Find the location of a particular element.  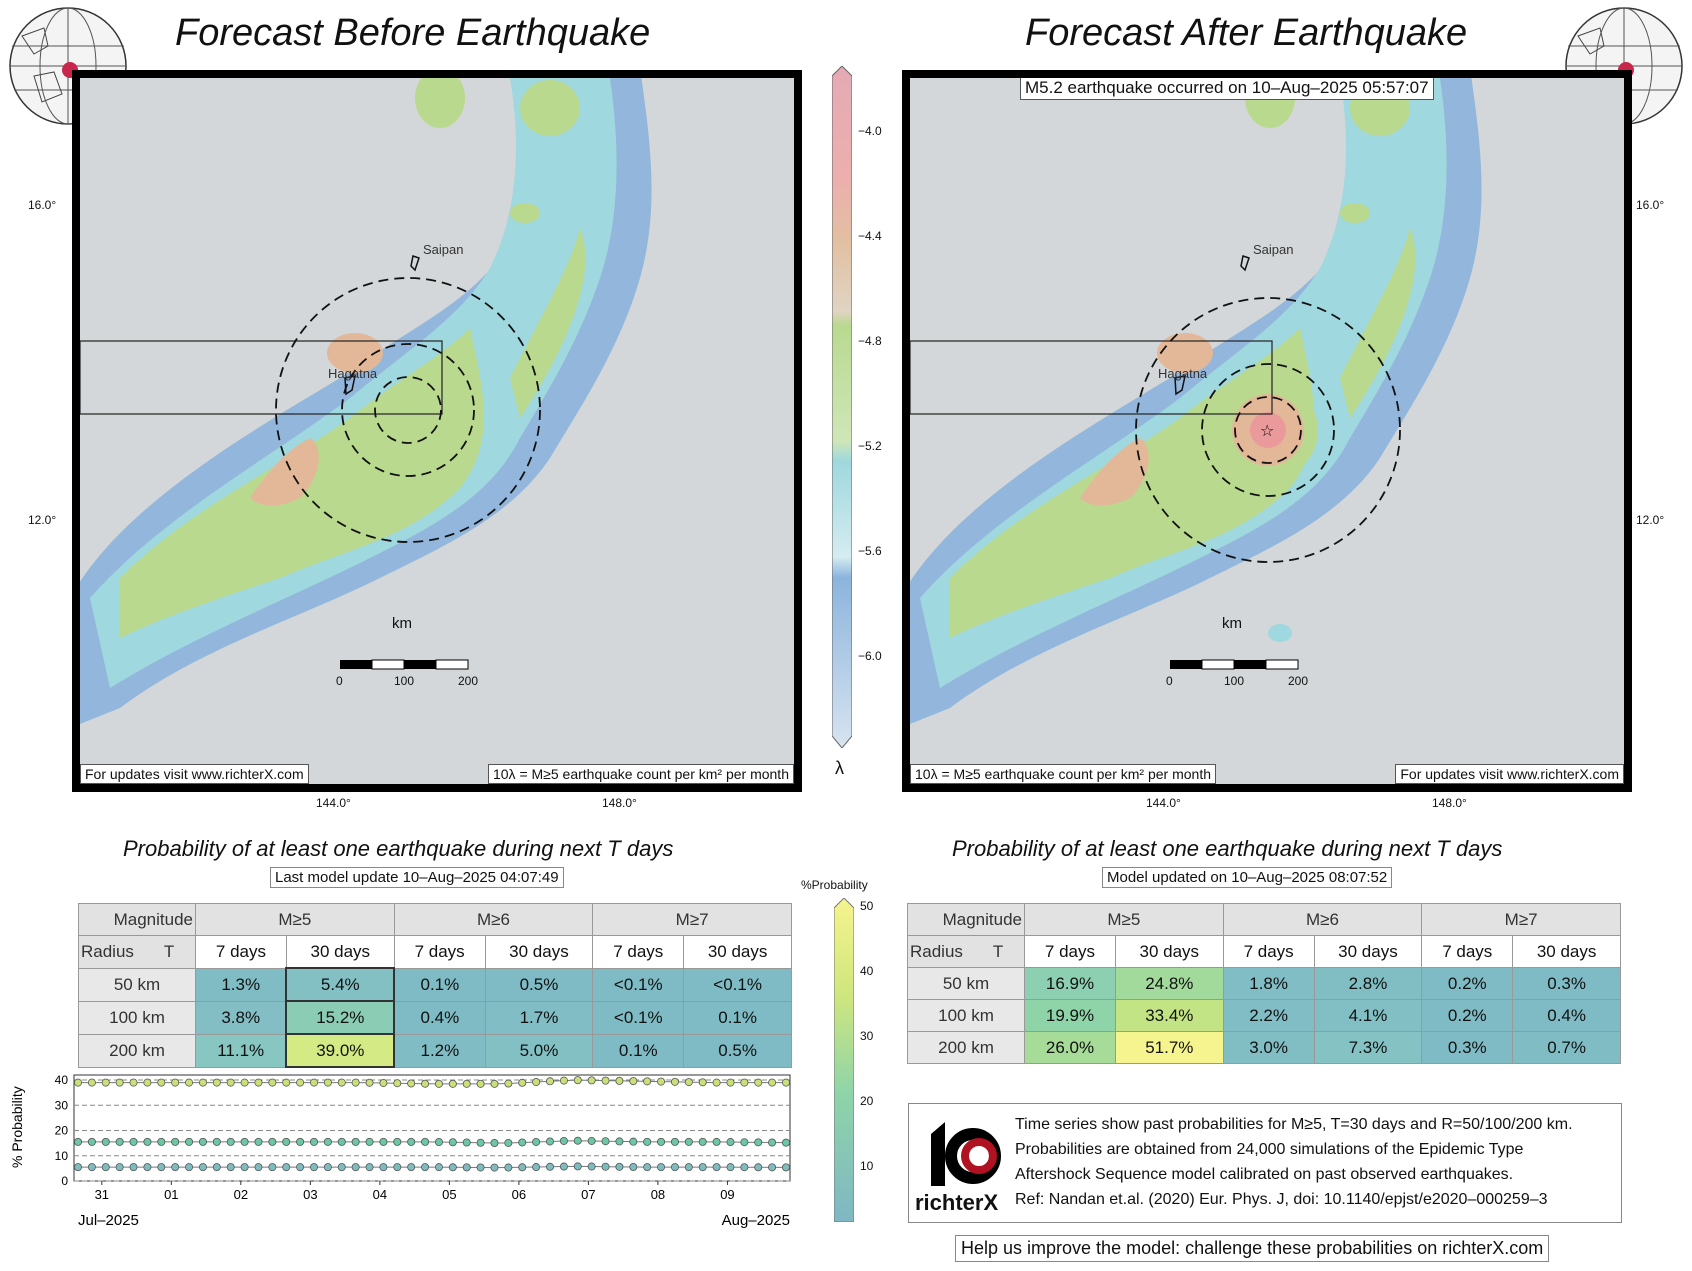

prob-cell: <0.1% is located at coordinates (737, 984).